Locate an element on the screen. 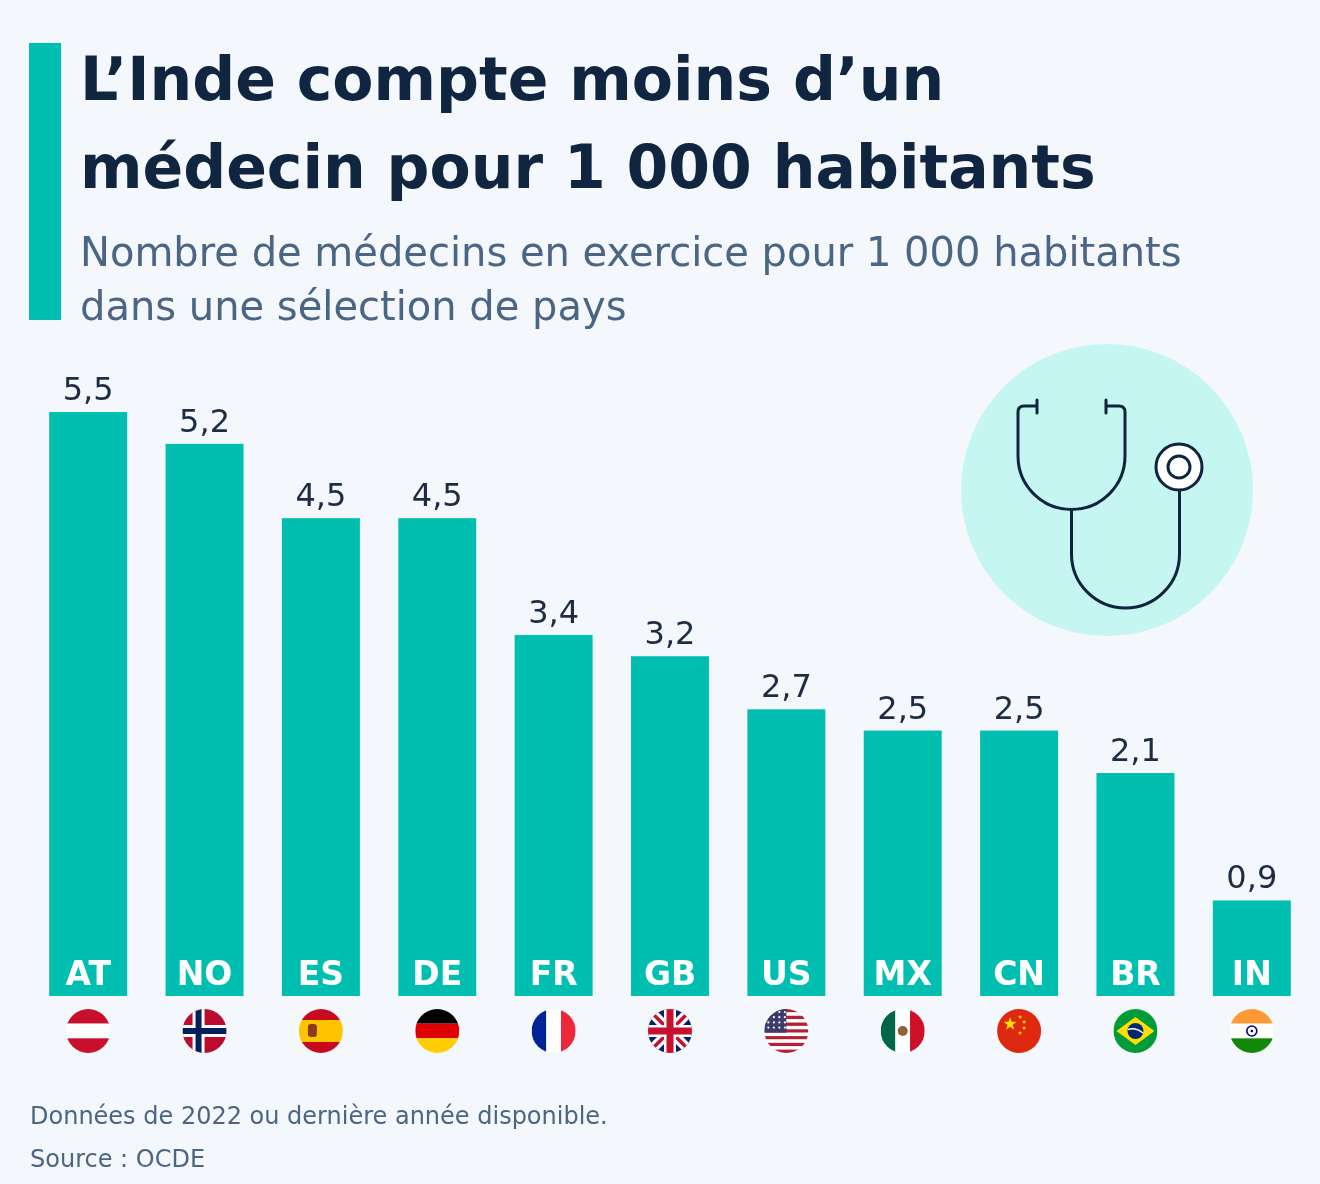 This screenshot has width=1320, height=1184. data-label: 2,1 is located at coordinates (1135, 750).